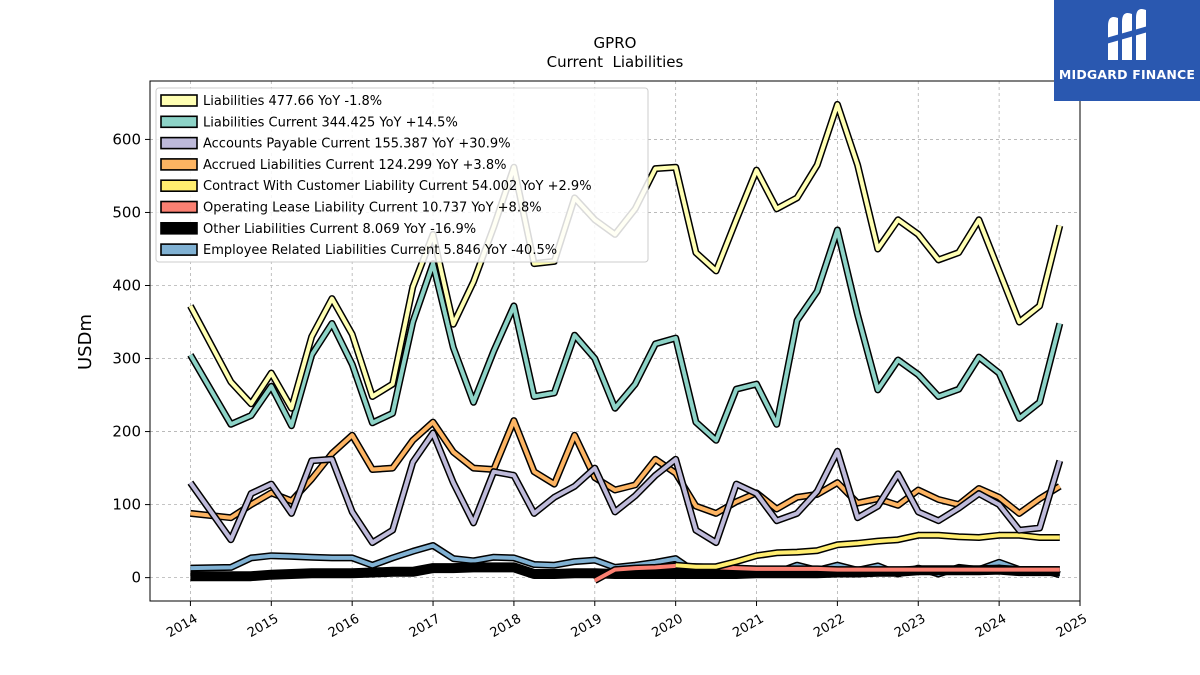  Describe the element at coordinates (506, 626) in the screenshot. I see `x-tick-label: 2018` at that location.